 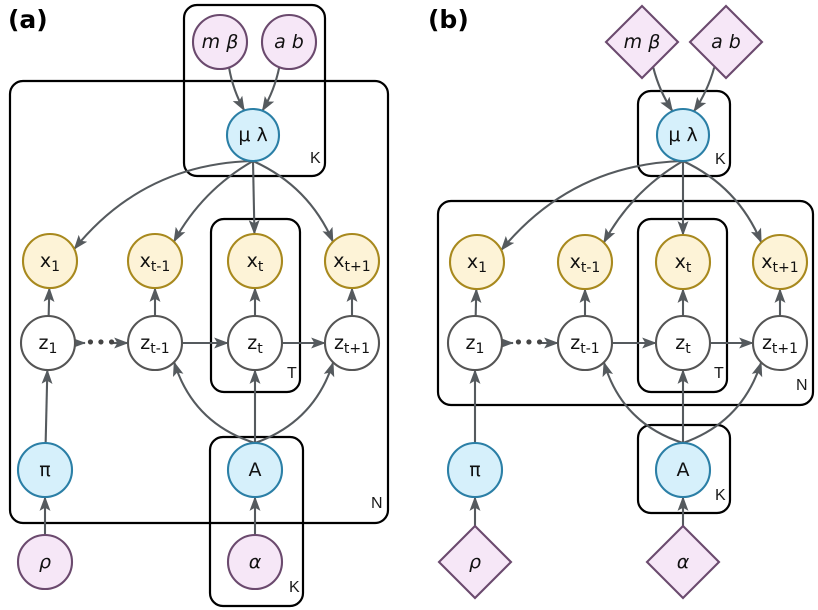 What do you see at coordinates (476, 302) in the screenshot?
I see `edge-z1-to-x1` at bounding box center [476, 302].